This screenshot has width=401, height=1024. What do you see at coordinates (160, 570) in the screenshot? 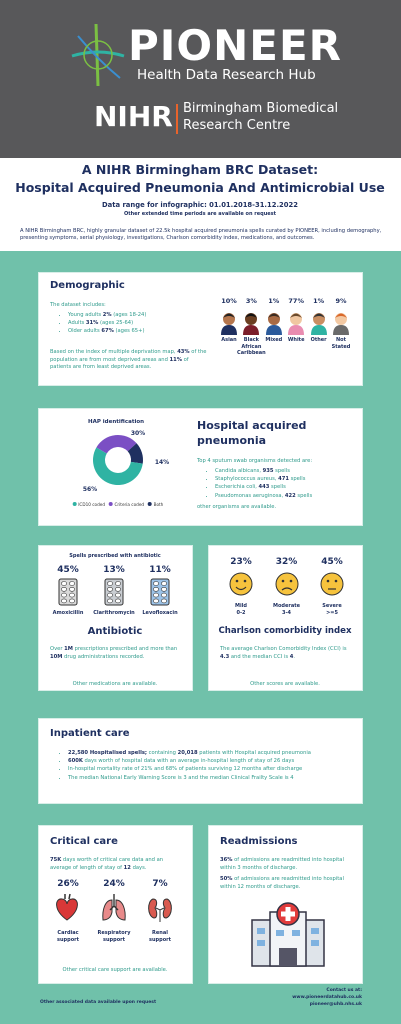
I see `drug-percent: 11%` at bounding box center [160, 570].